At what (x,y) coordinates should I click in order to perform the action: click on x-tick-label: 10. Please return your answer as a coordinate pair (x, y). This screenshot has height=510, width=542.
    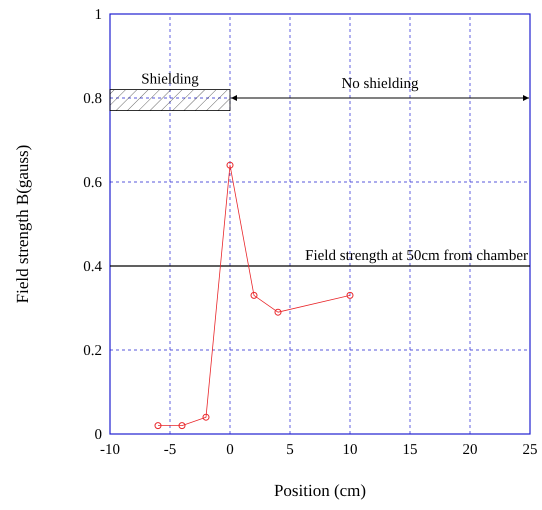
    Looking at the image, I should click on (350, 450).